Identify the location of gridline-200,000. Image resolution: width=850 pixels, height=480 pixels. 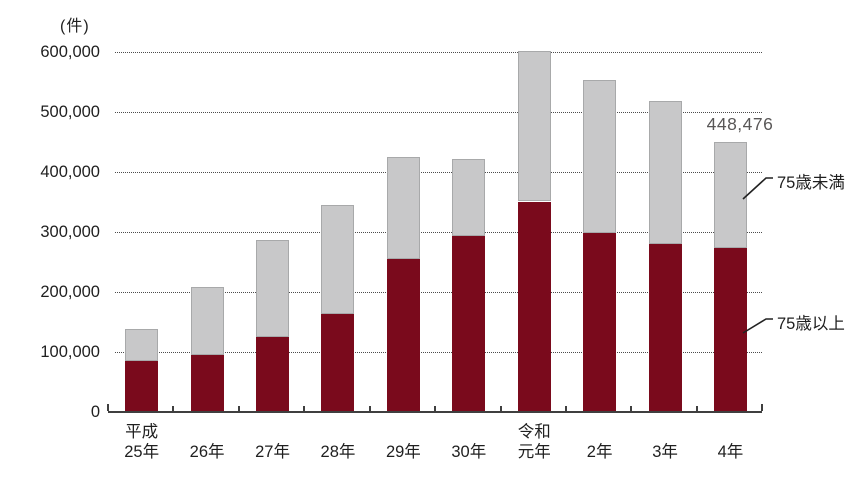
(438, 292).